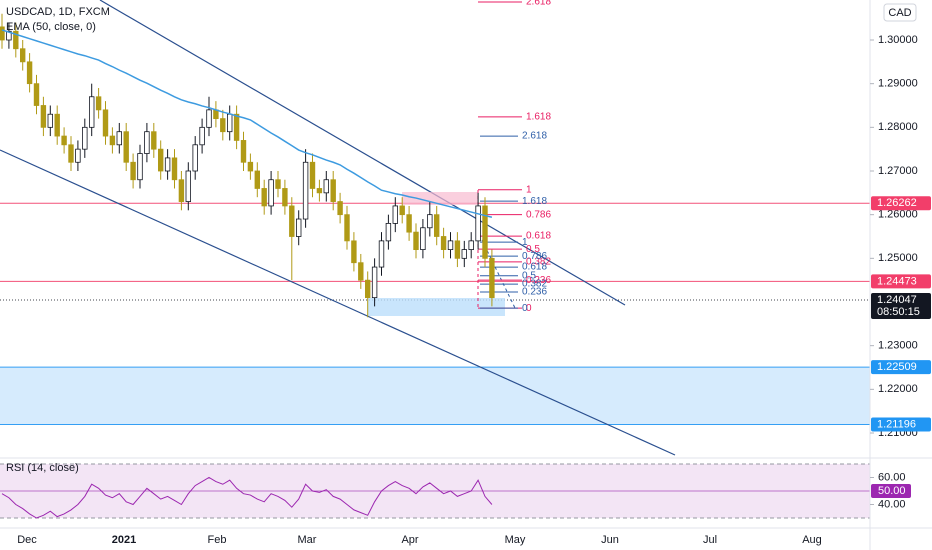  I want to click on fib-label: 0.236, so click(538, 280).